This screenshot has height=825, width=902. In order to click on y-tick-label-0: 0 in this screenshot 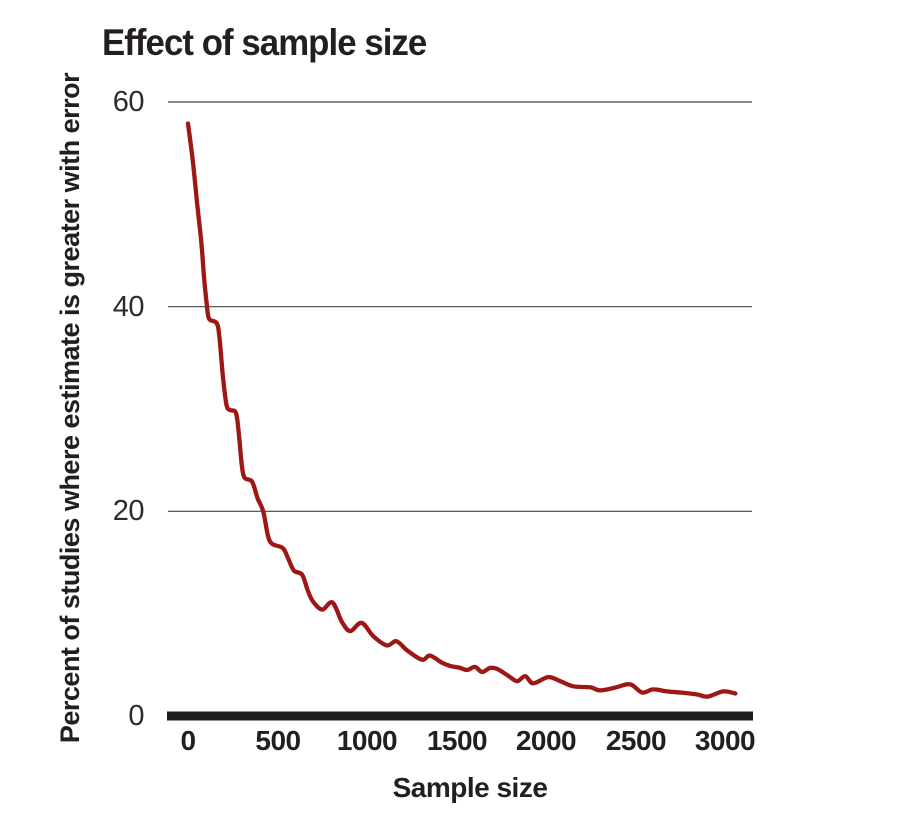, I will do `click(136, 716)`.